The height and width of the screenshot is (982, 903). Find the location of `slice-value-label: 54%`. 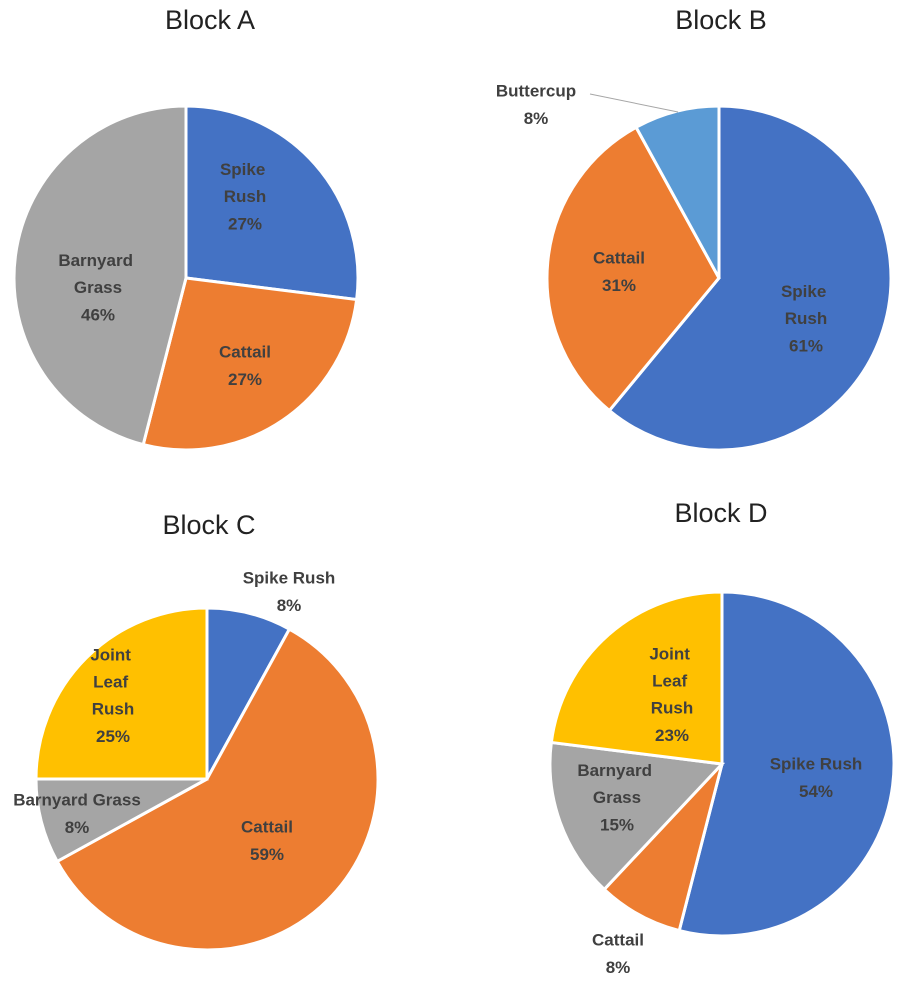

slice-value-label: 54% is located at coordinates (816, 791).